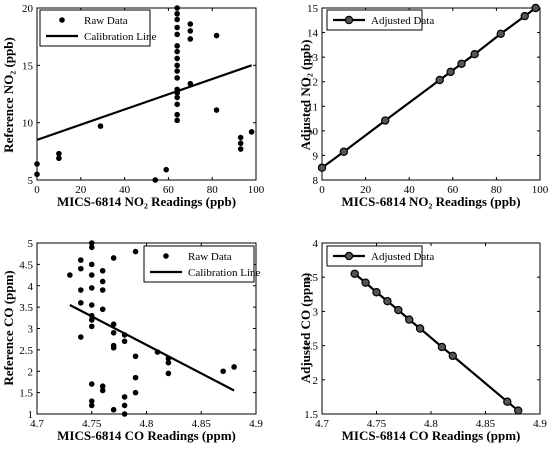 This screenshot has height=451, width=550. What do you see at coordinates (410, 190) in the screenshot?
I see `x-tick-label: 40` at bounding box center [410, 190].